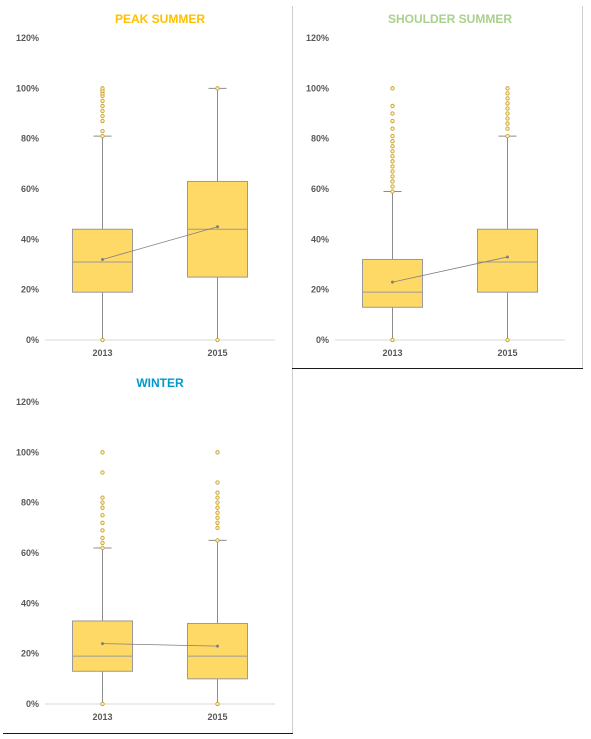  Describe the element at coordinates (148, 733) in the screenshot. I see `bottom-border` at that location.